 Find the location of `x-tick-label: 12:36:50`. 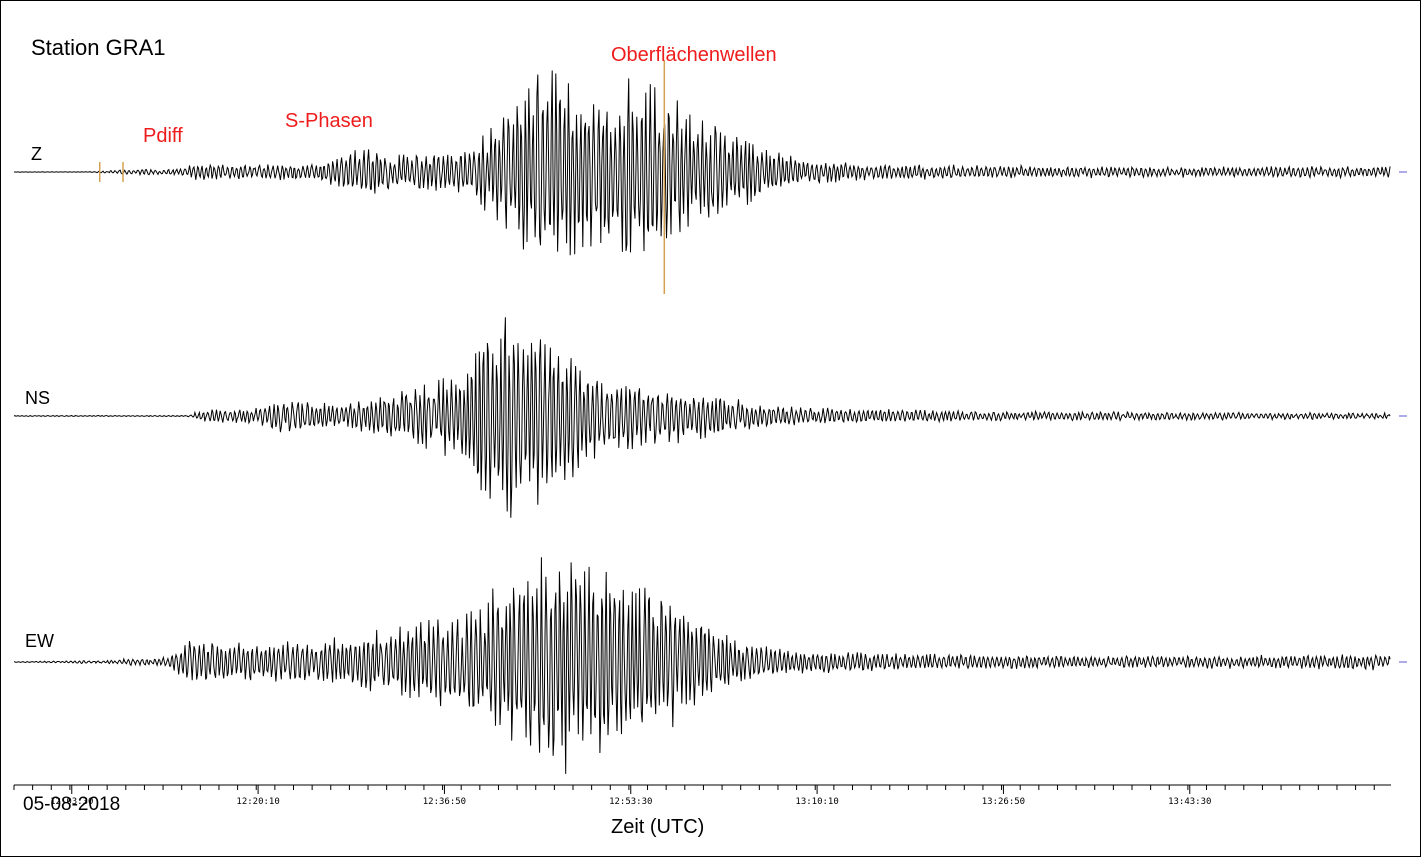

x-tick-label: 12:36:50 is located at coordinates (444, 802).